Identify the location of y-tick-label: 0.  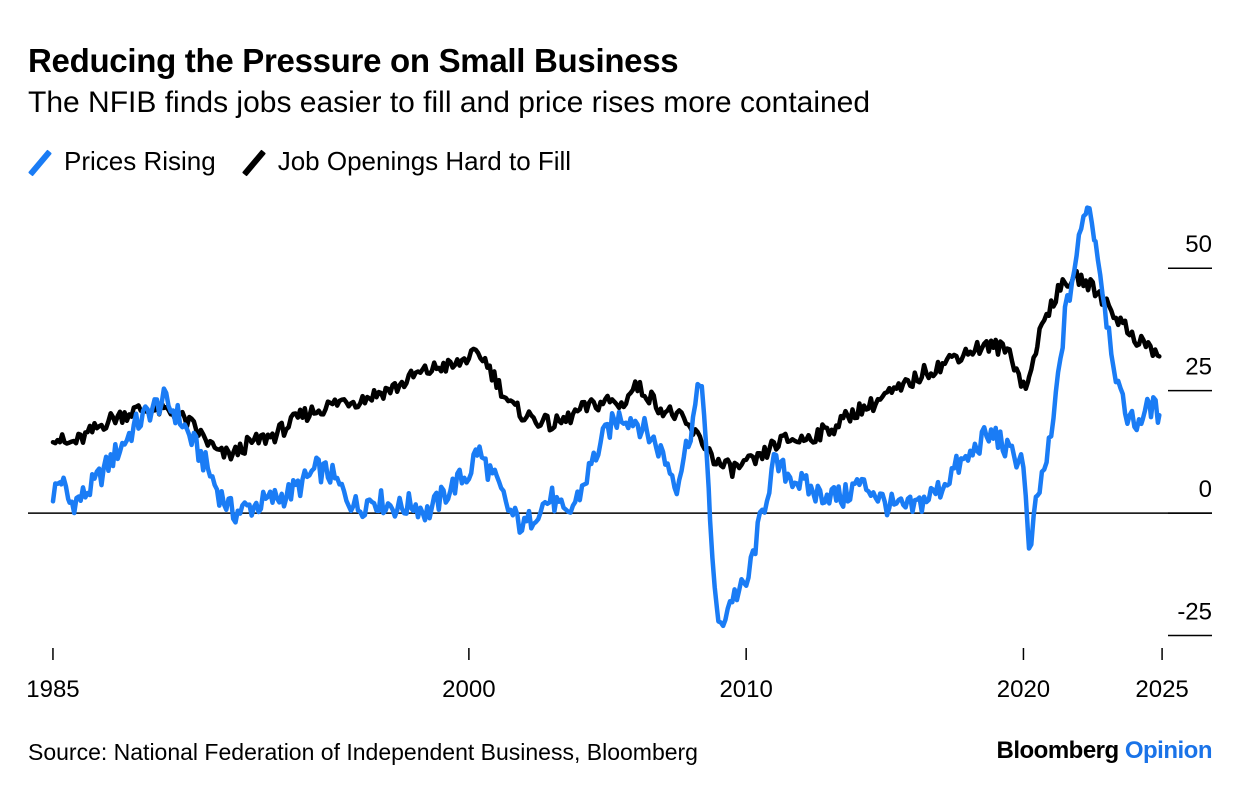
(1205, 489).